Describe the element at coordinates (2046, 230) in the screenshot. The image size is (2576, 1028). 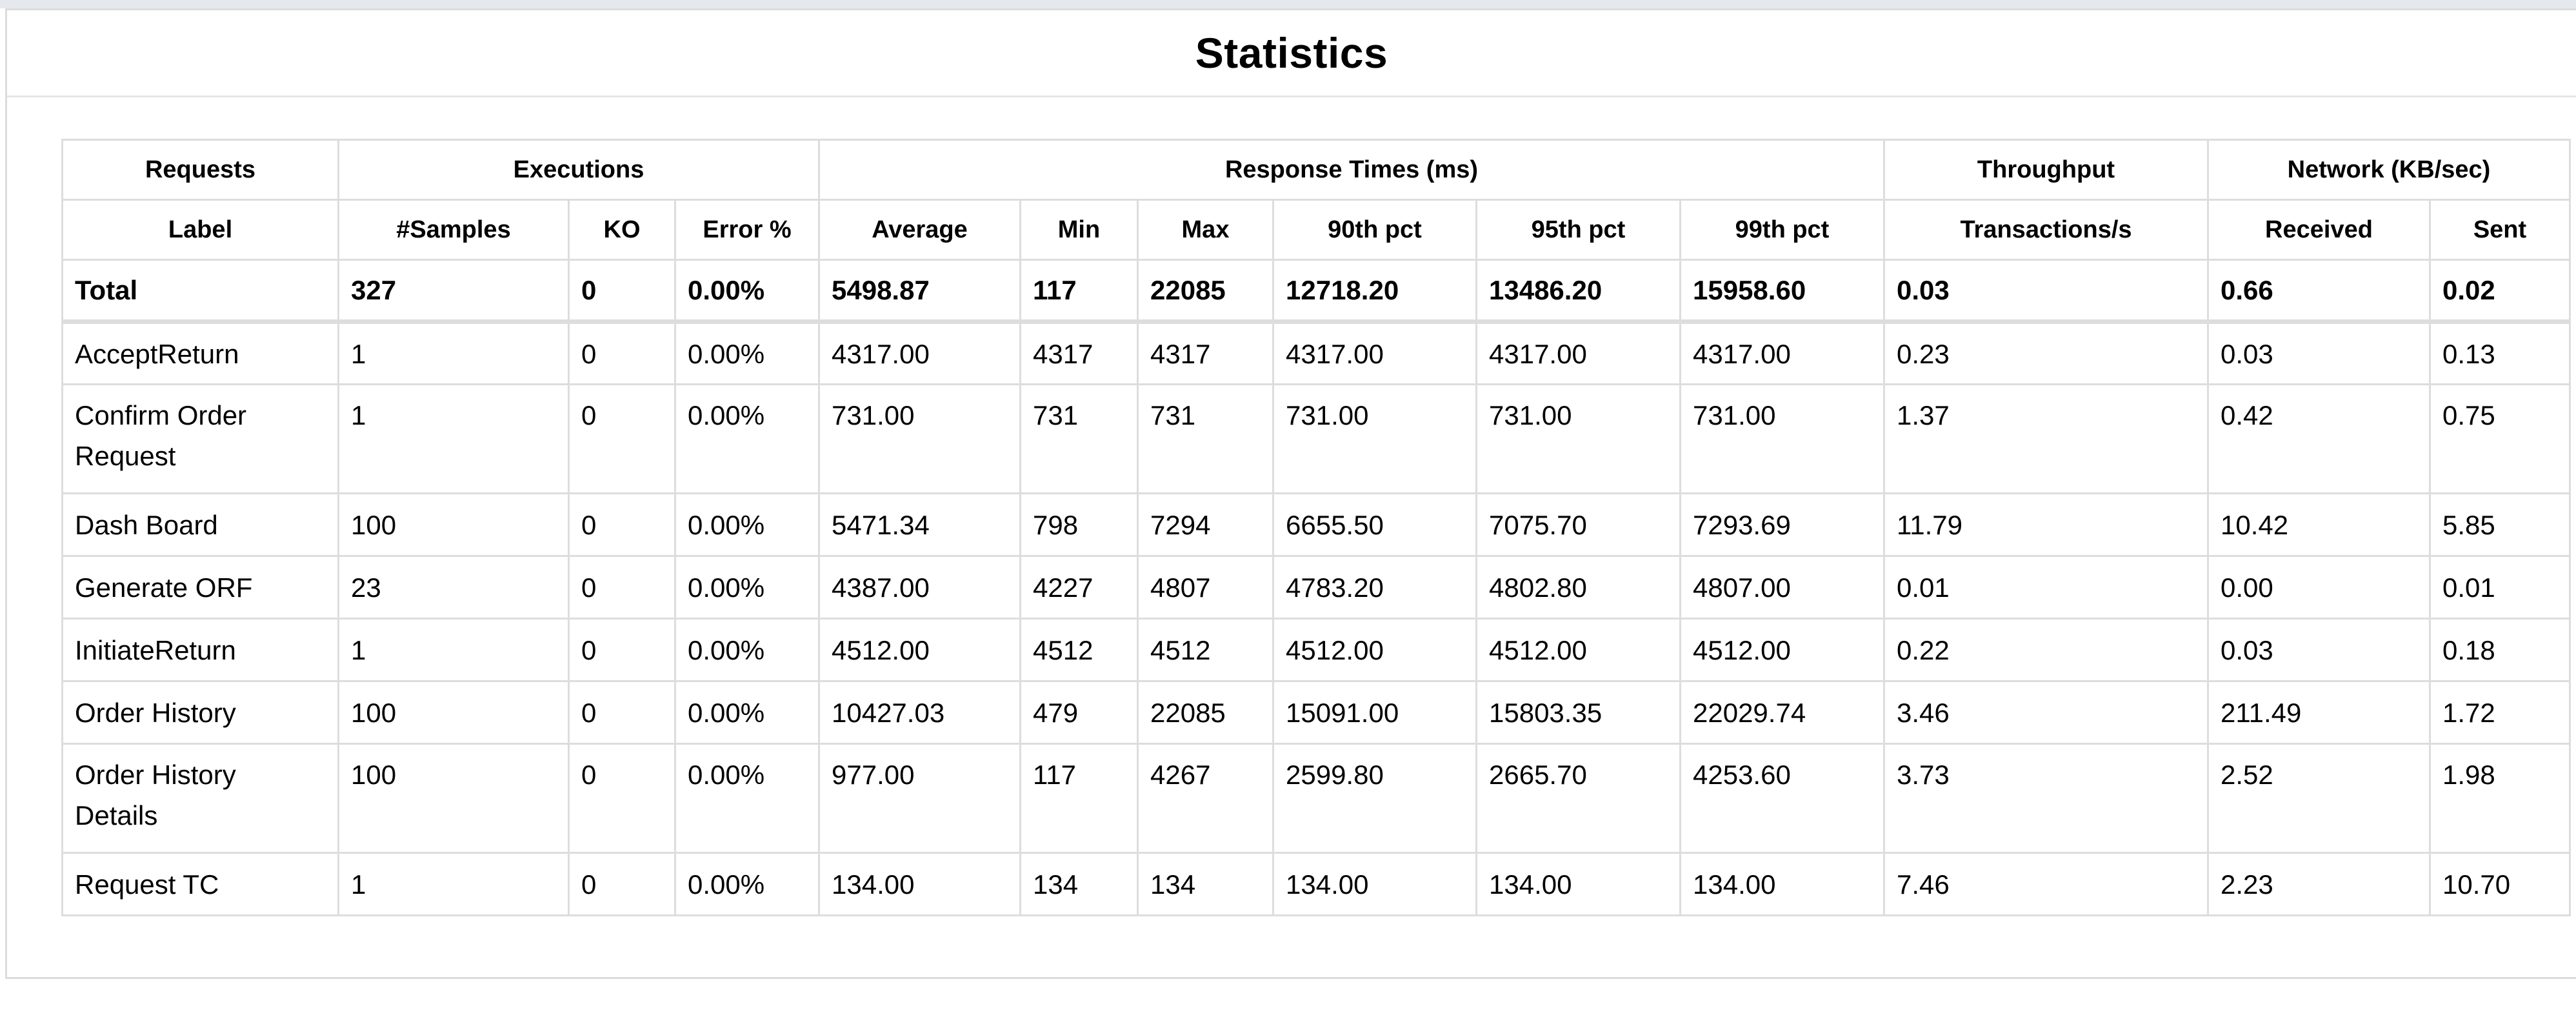
I see `column-header-transactions: Transactions/s` at that location.